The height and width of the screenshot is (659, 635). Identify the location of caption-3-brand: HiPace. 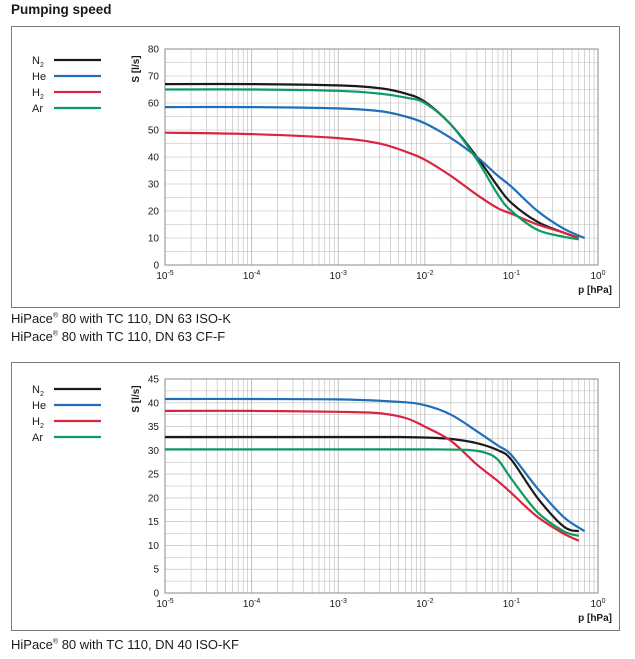
(32, 644).